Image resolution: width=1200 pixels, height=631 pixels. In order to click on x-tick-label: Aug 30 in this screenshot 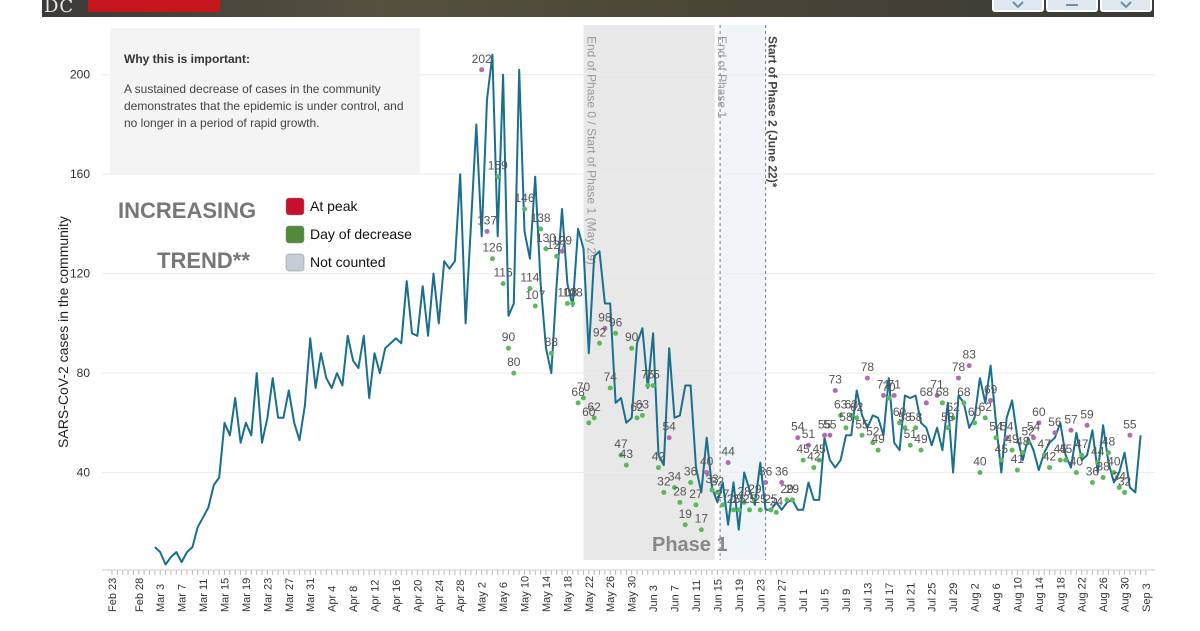, I will do `click(1126, 594)`.